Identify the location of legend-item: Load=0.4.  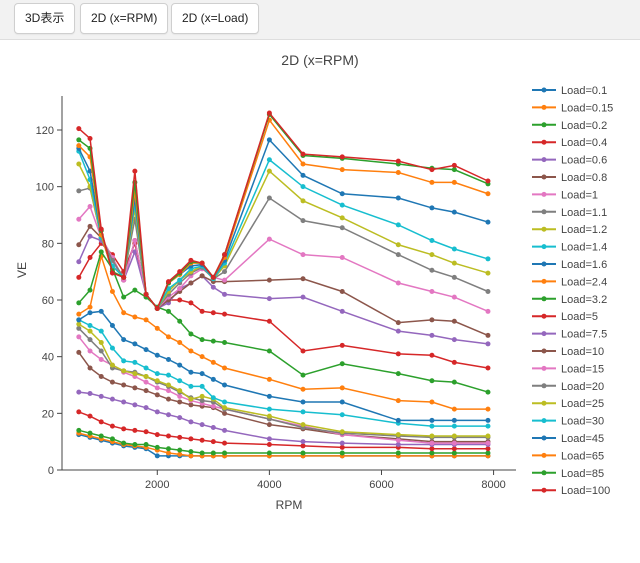
(569, 143).